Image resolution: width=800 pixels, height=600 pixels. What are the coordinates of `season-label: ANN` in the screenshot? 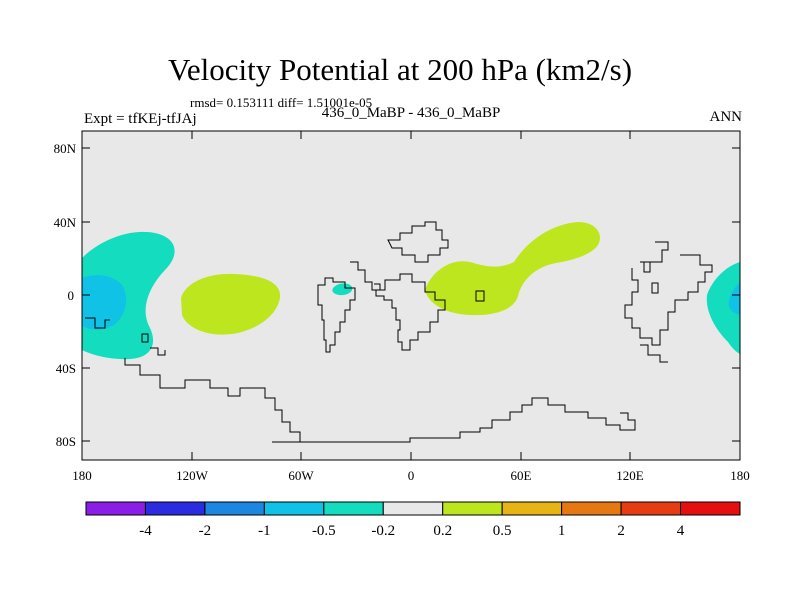 It's located at (726, 117).